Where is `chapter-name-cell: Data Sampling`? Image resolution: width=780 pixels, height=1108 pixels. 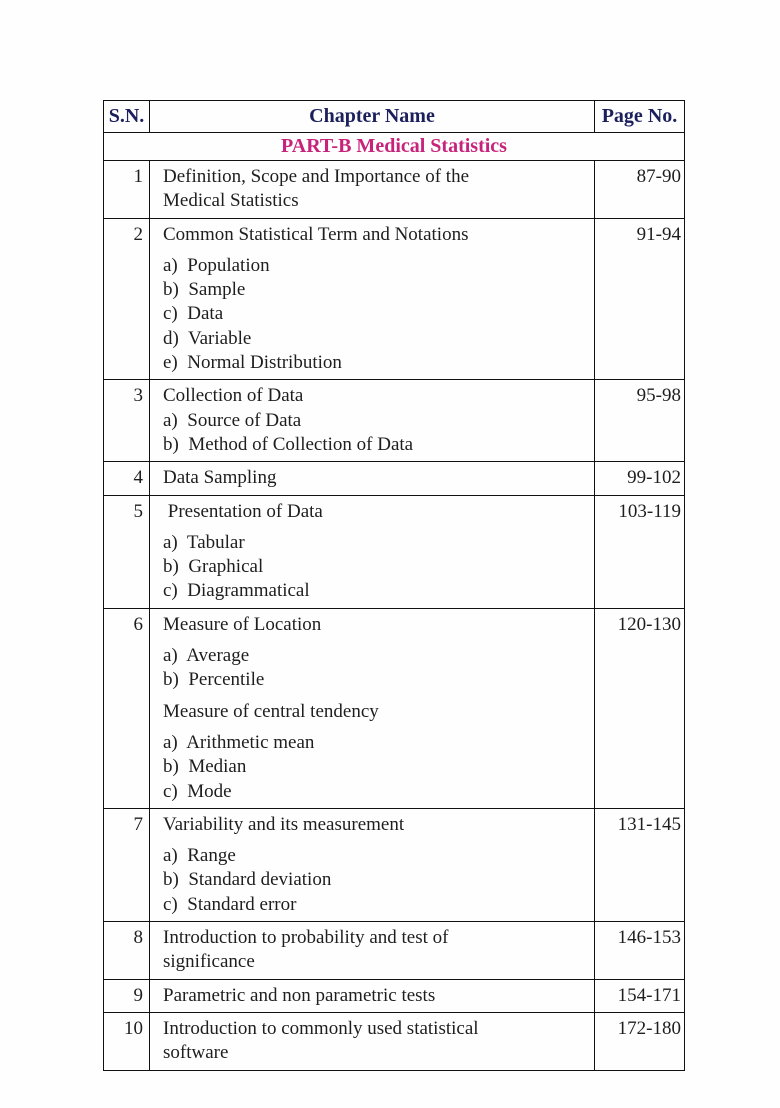 chapter-name-cell: Data Sampling is located at coordinates (372, 478).